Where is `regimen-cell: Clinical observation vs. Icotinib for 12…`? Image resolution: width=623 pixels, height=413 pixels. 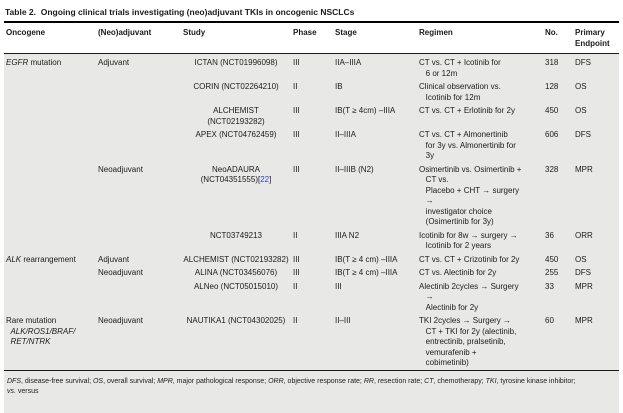 regimen-cell: Clinical observation vs. Icotinib for 12… is located at coordinates (480, 92).